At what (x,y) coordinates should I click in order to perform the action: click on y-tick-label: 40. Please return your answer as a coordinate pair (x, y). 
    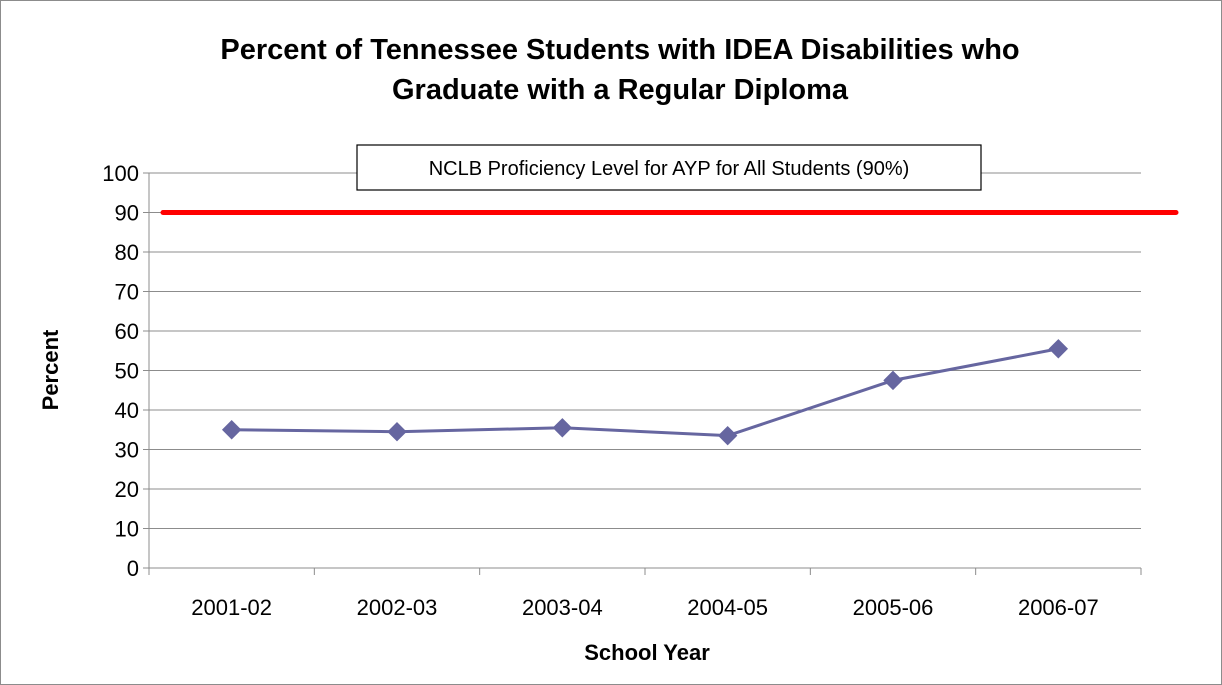
    Looking at the image, I should click on (127, 410).